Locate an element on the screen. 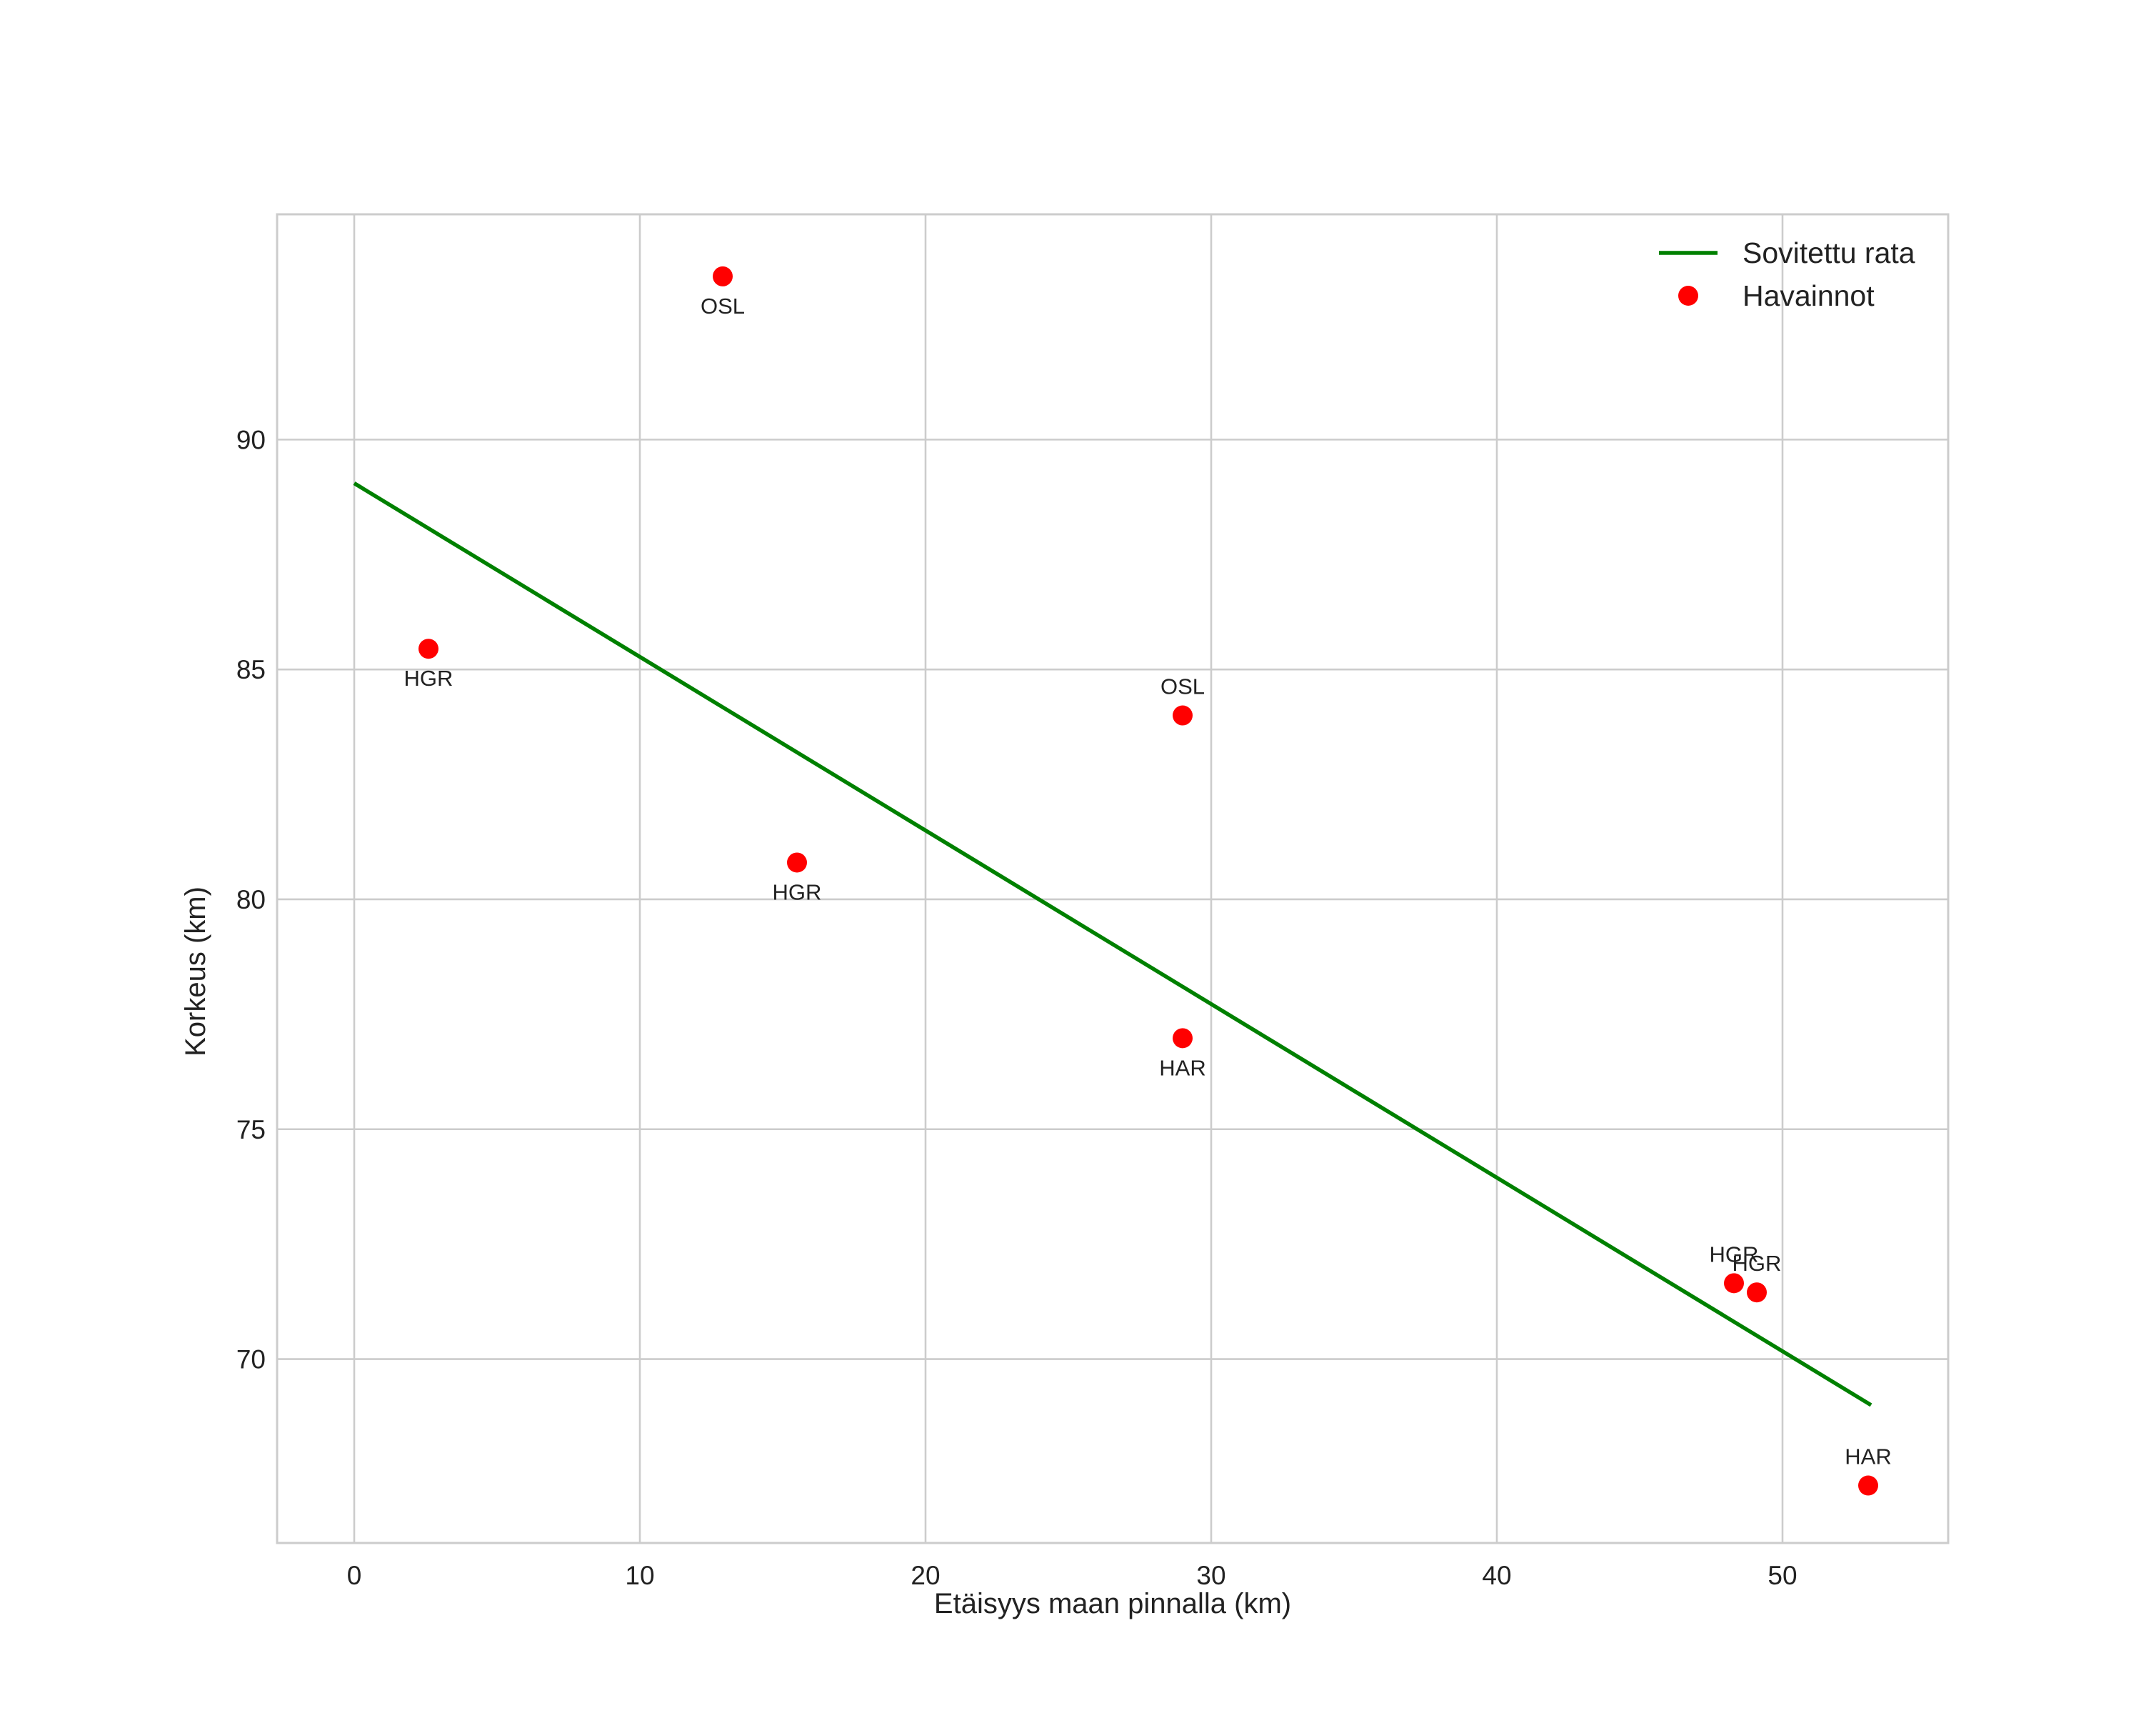 The image size is (2156, 1728). legend-label-fitted-path: Sovitettu rata is located at coordinates (1829, 252).